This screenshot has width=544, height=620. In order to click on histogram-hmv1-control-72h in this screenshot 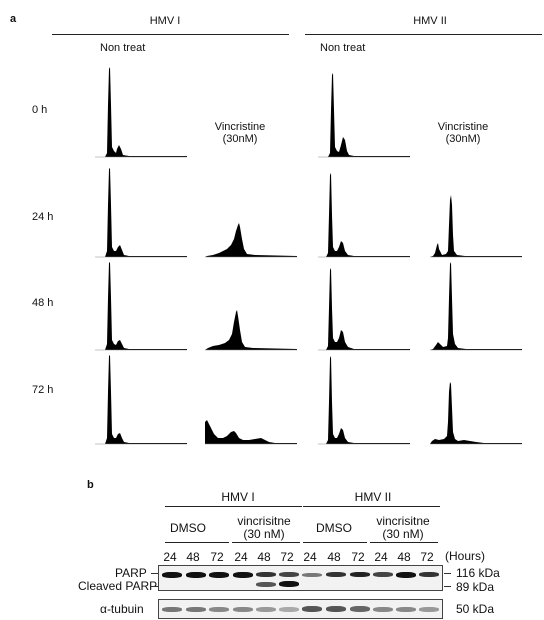, I will do `click(141, 400)`.